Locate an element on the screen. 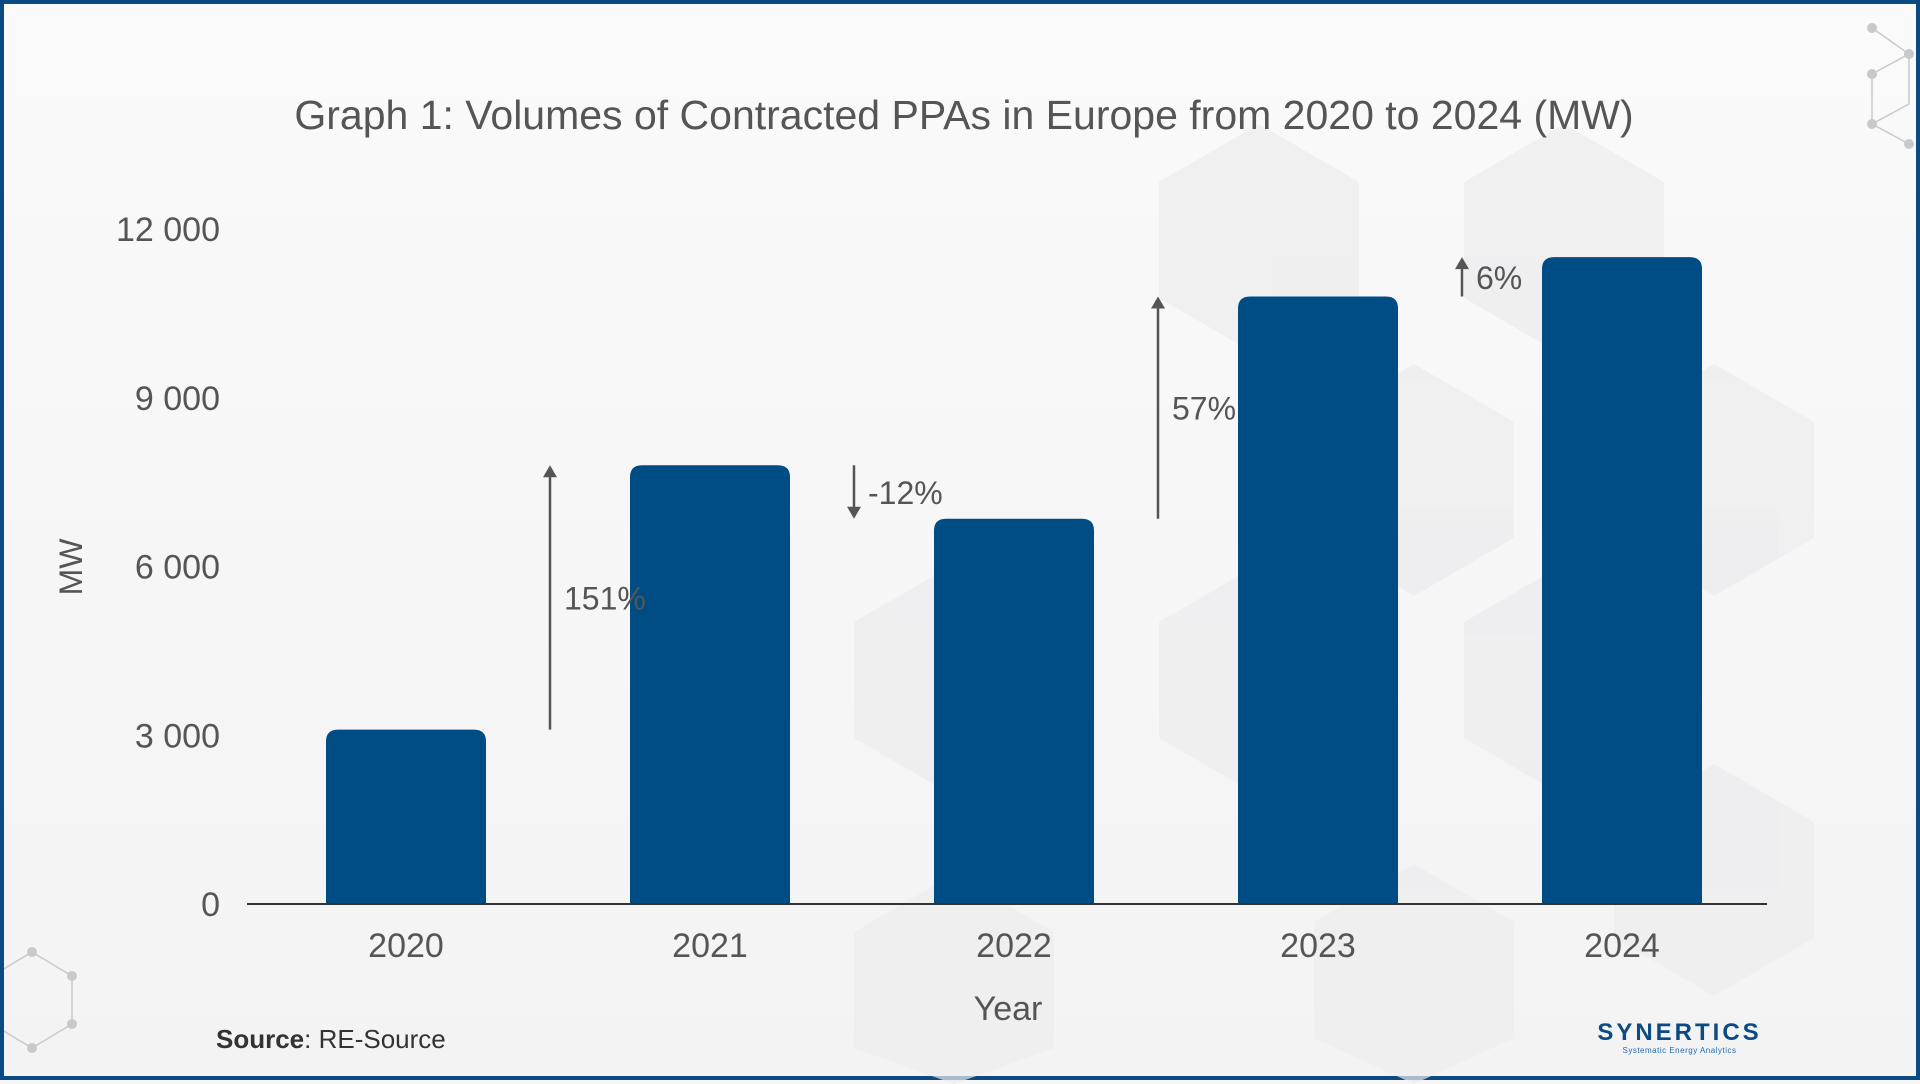 The image size is (1920, 1084). bar-2020 is located at coordinates (406, 816).